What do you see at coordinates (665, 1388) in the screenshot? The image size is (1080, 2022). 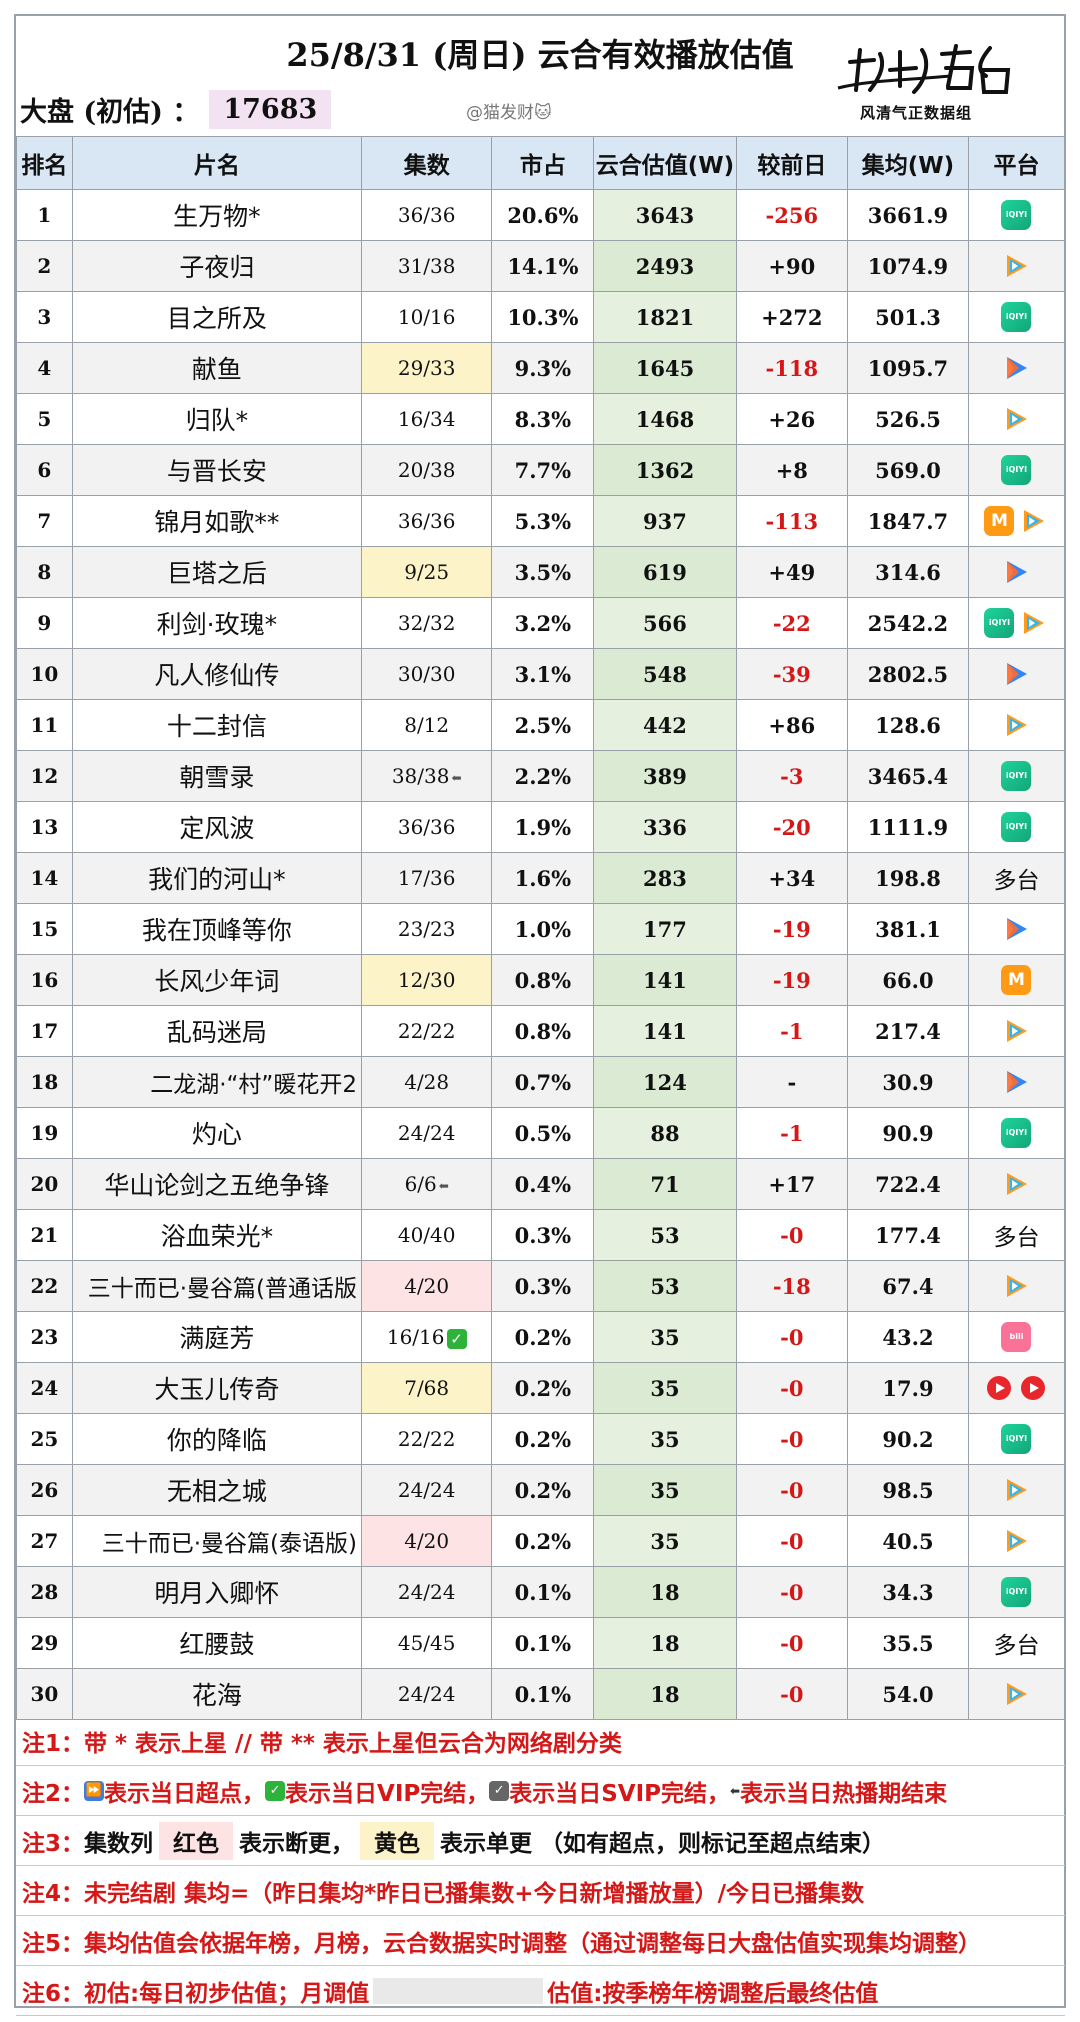 I see `value-cell: 35` at bounding box center [665, 1388].